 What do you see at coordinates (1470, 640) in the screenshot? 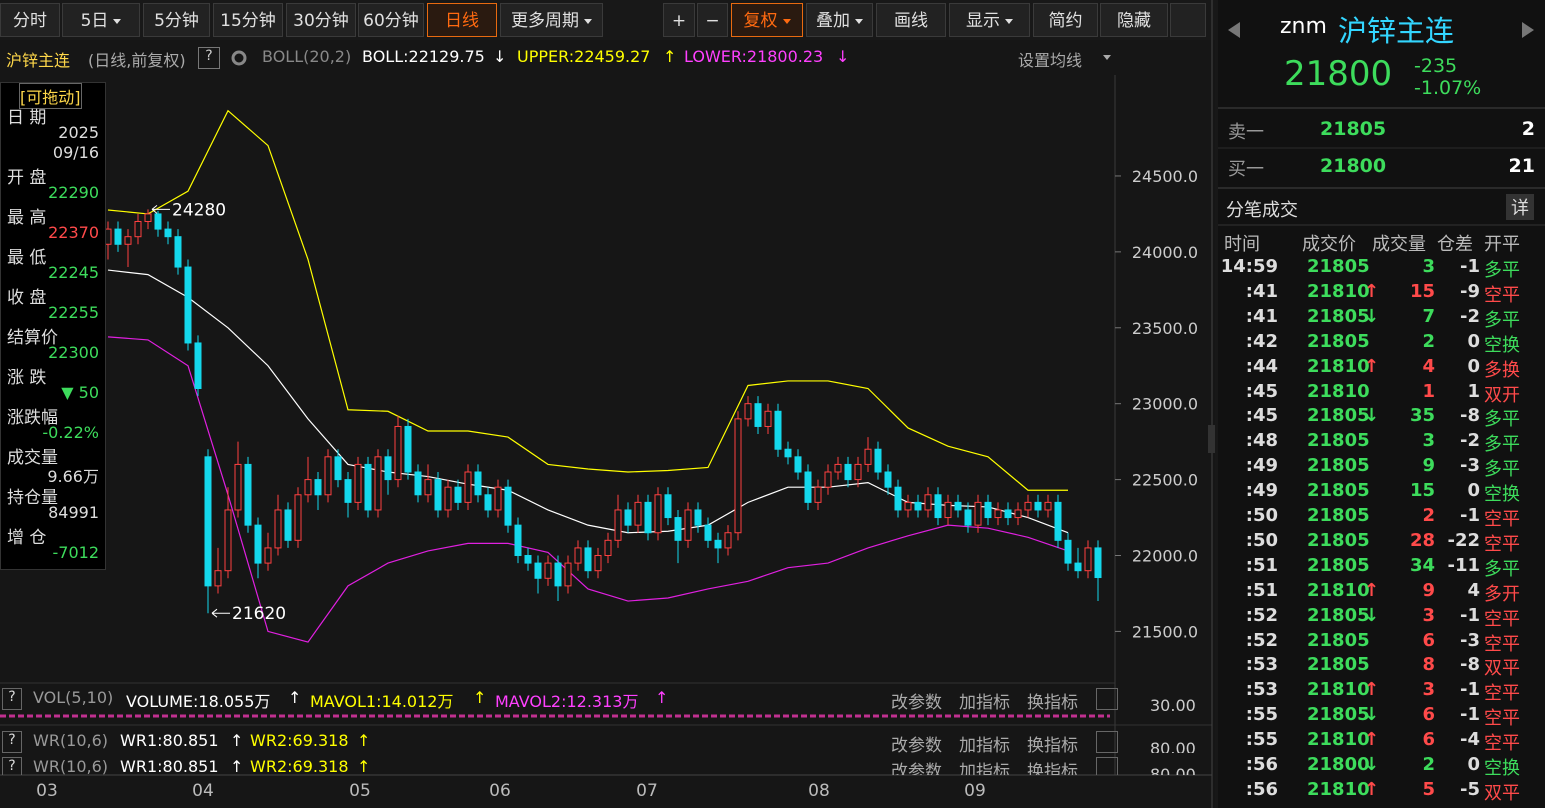
I see `tick-diff: -3` at bounding box center [1470, 640].